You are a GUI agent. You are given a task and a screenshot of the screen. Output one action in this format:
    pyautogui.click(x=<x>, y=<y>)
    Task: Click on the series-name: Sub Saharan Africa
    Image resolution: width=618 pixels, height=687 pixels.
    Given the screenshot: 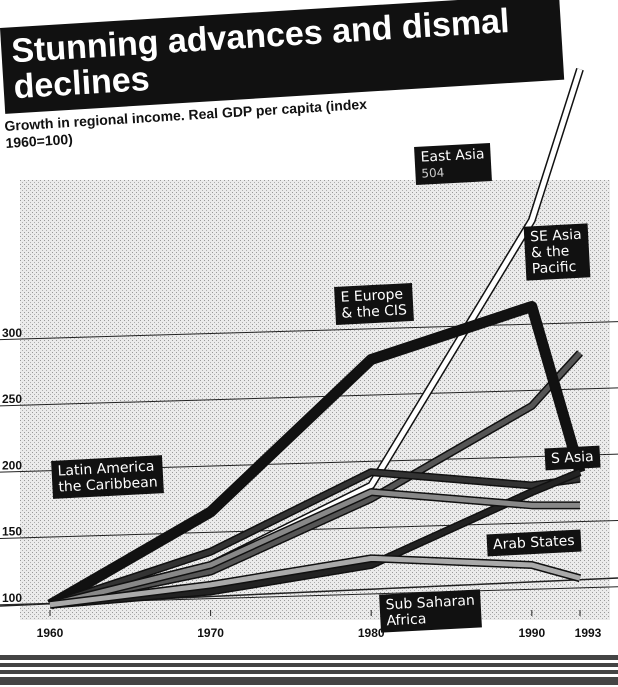 What is the action you would take?
    pyautogui.click(x=430, y=611)
    